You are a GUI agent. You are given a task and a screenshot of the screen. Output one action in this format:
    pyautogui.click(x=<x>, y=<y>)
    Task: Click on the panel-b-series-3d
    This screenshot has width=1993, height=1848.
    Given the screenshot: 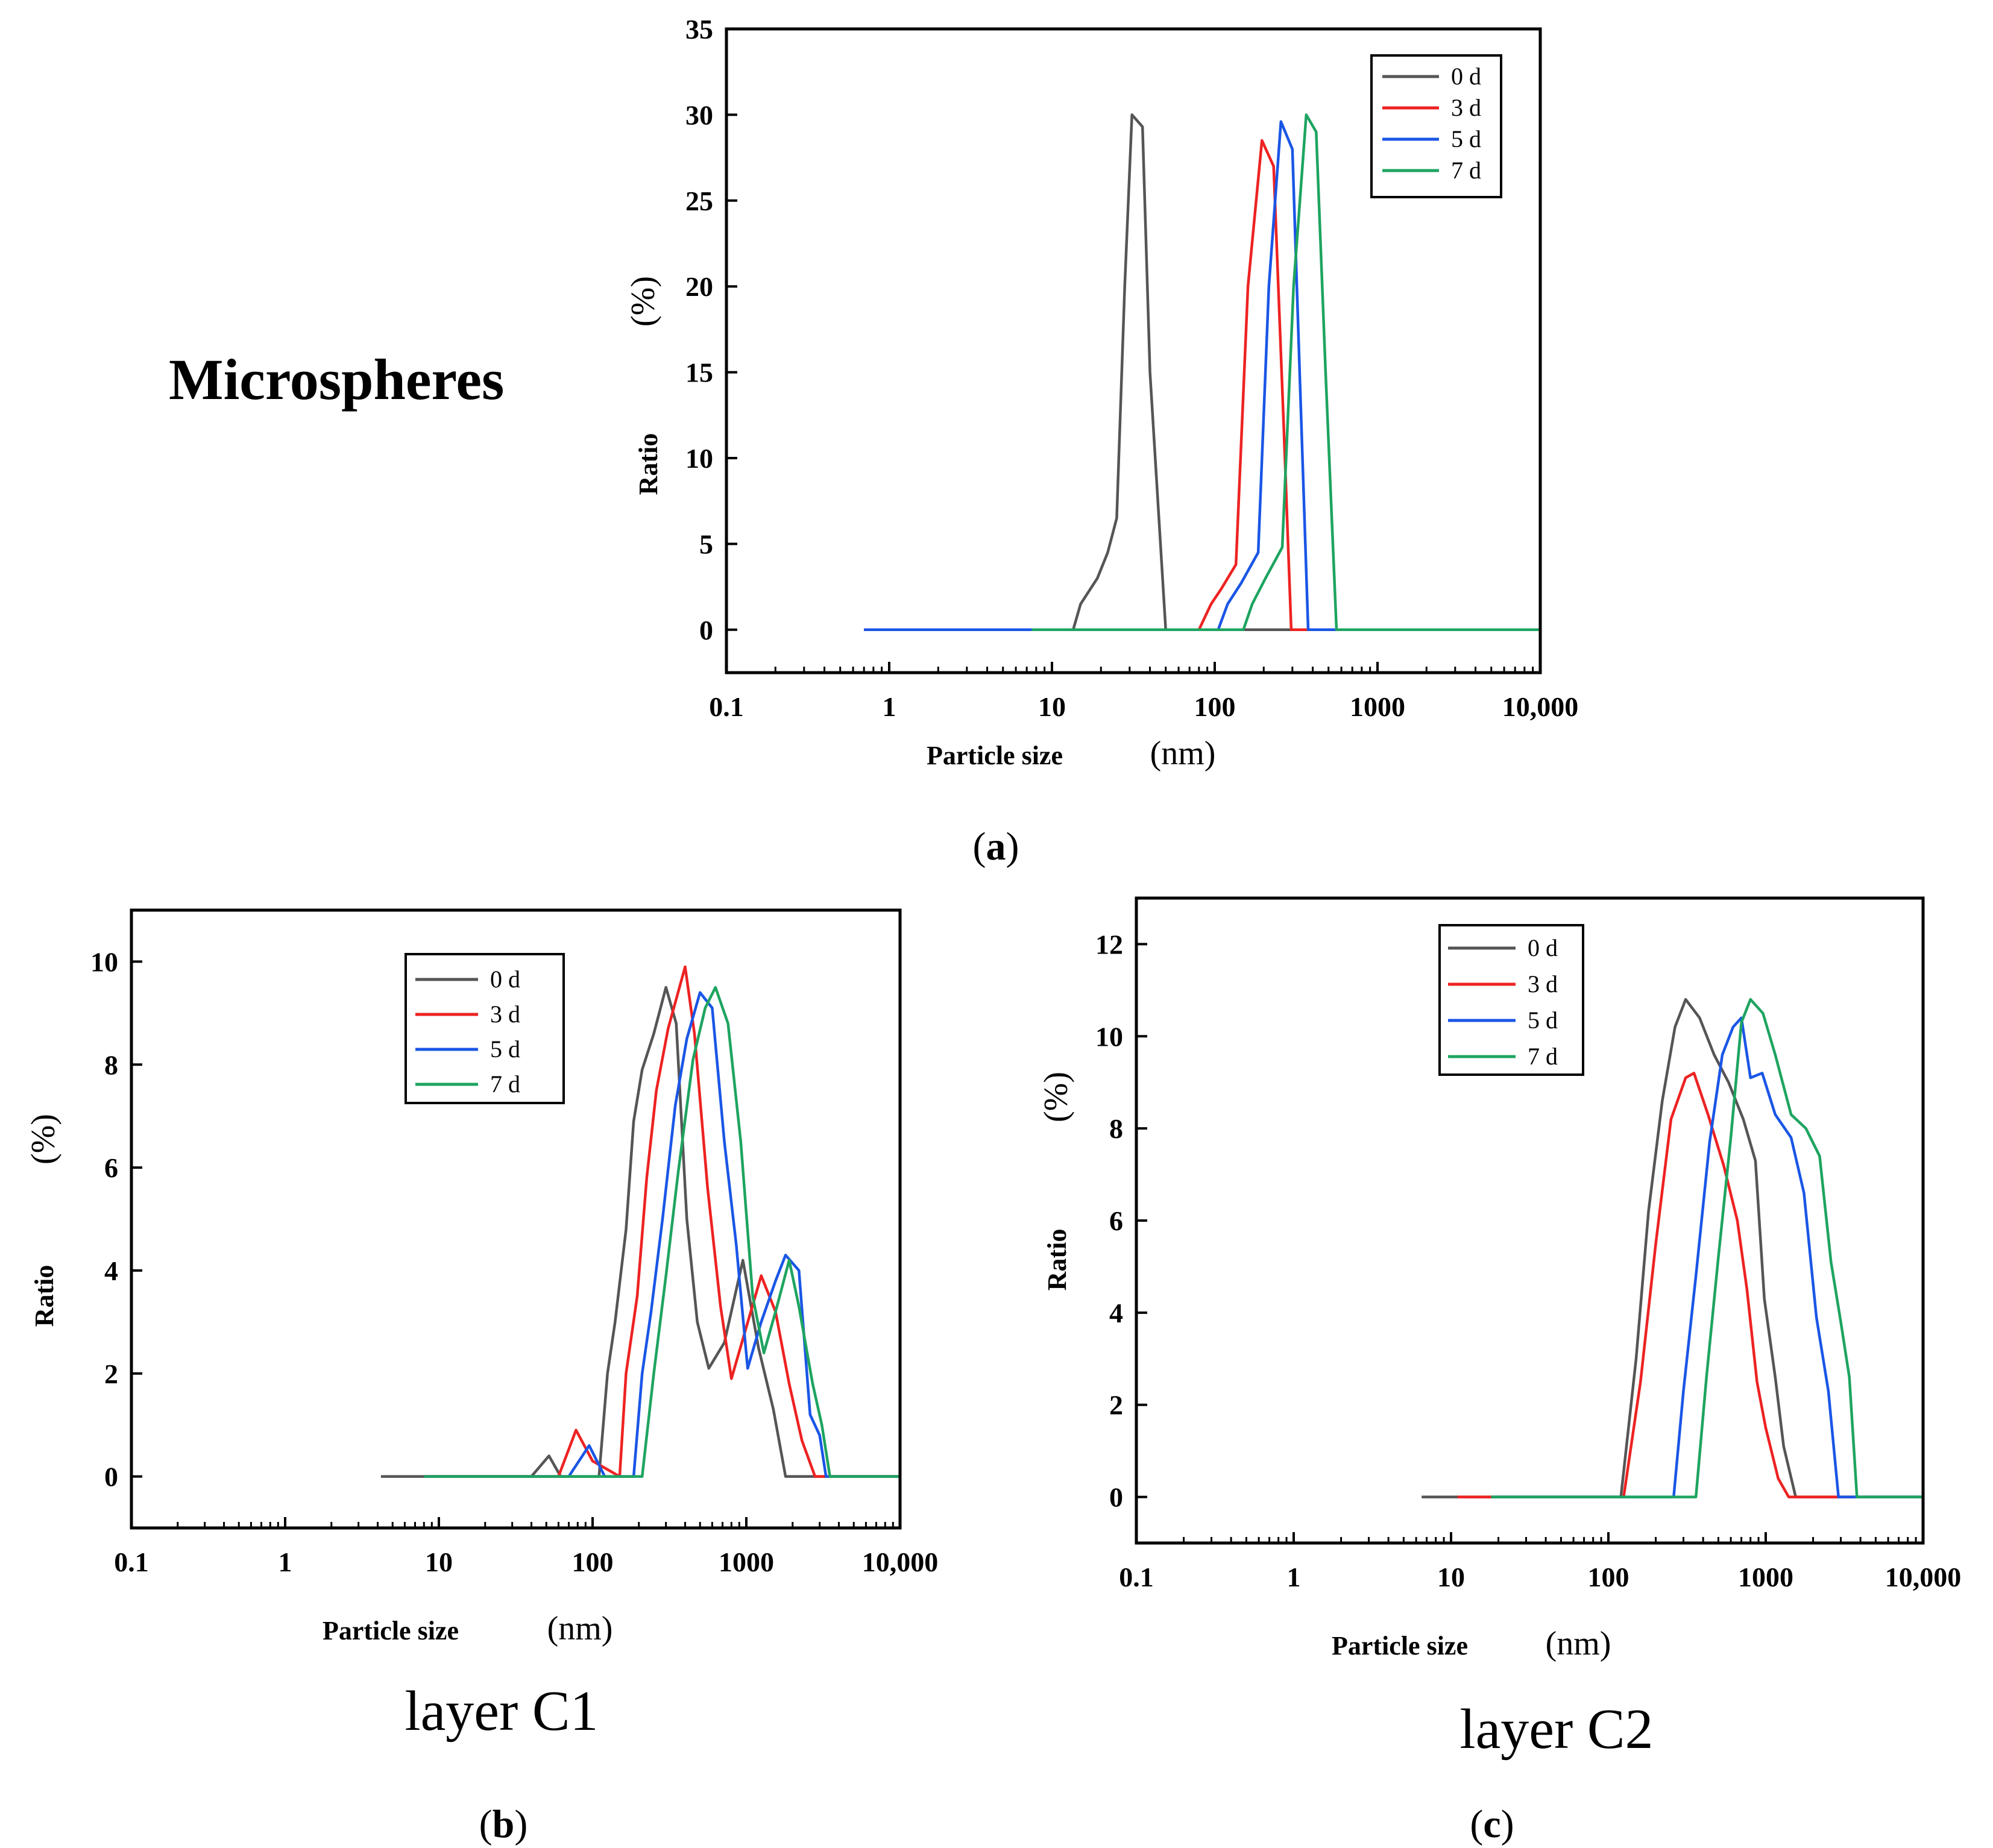 What is the action you would take?
    pyautogui.click(x=662, y=1221)
    